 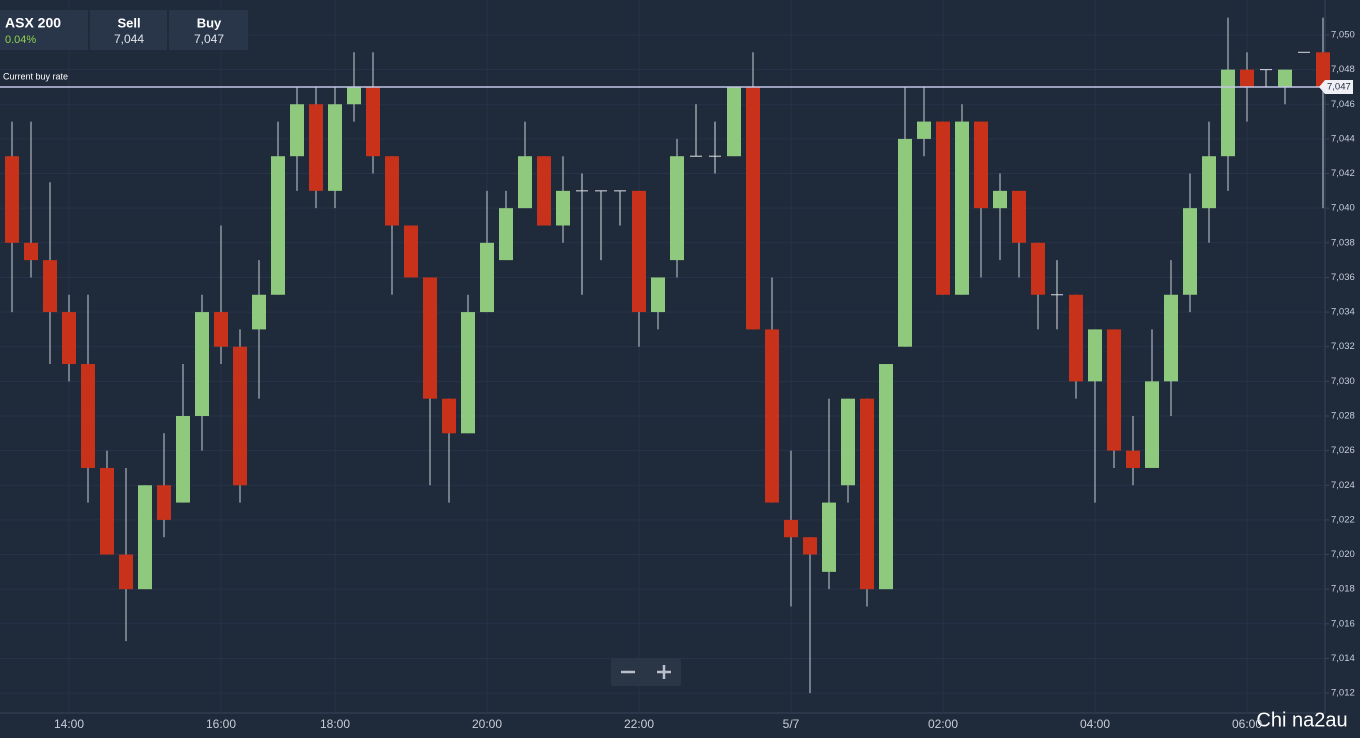 I want to click on y-tick-label: 7,012, so click(x=1343, y=693).